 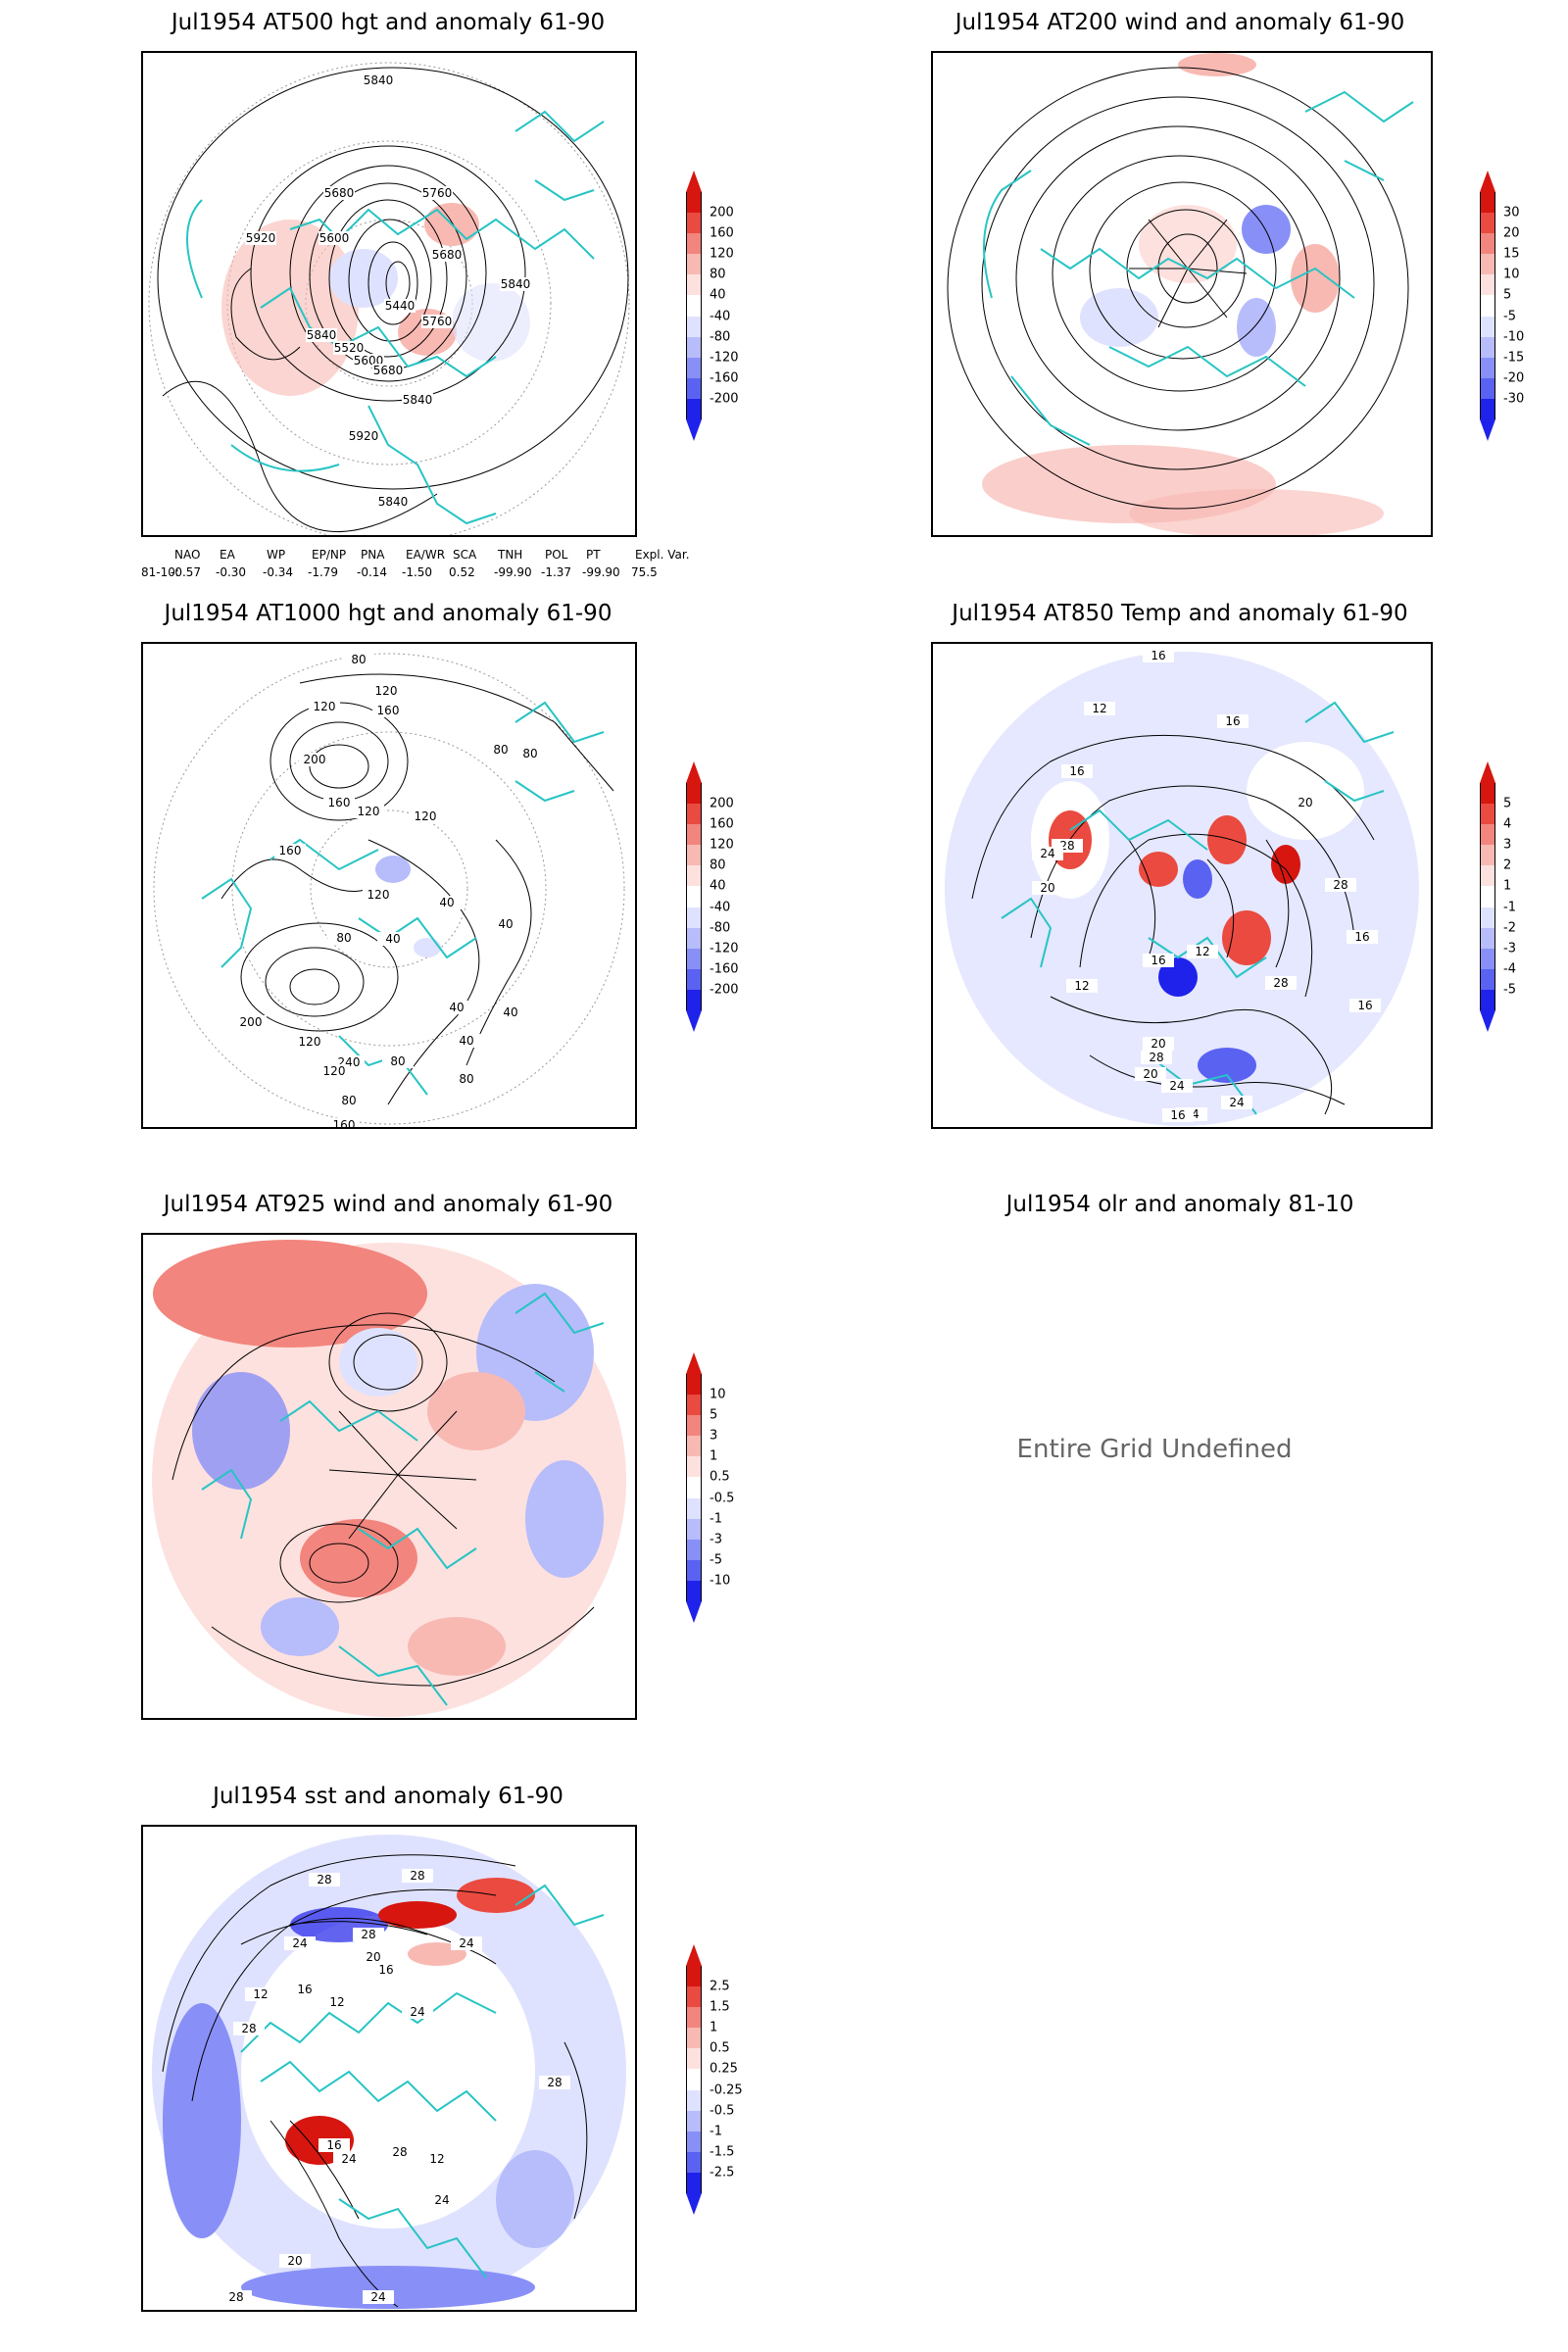 I want to click on index-row-label: 81-10:, so click(x=160, y=572).